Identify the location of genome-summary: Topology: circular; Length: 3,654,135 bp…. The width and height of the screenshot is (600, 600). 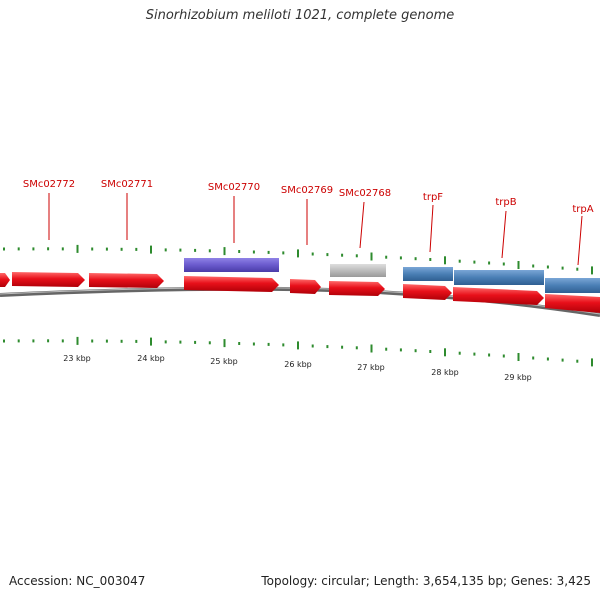
(426, 581).